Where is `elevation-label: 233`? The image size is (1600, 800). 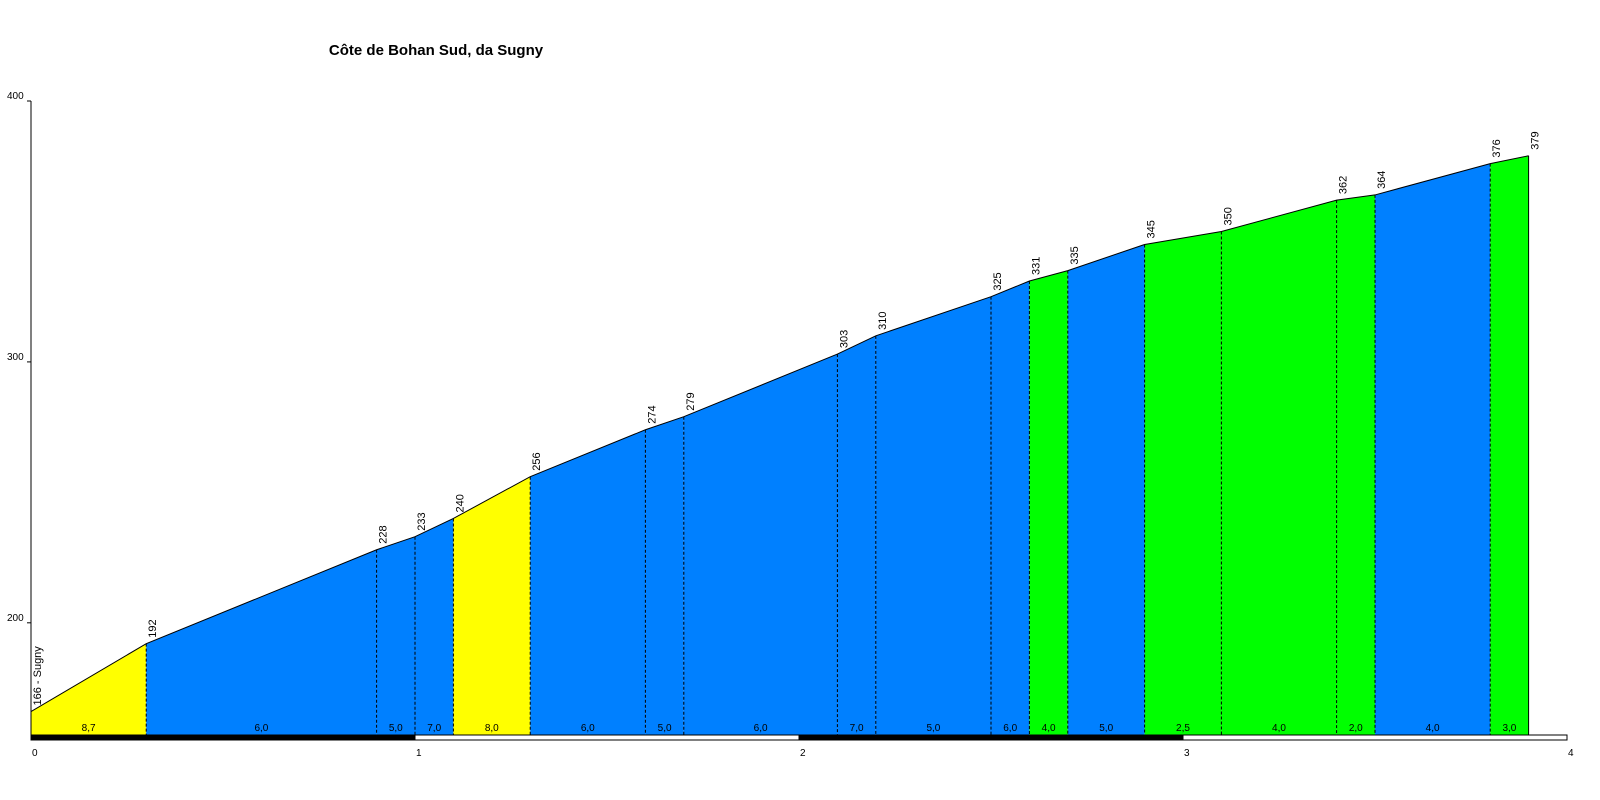
elevation-label: 233 is located at coordinates (422, 521).